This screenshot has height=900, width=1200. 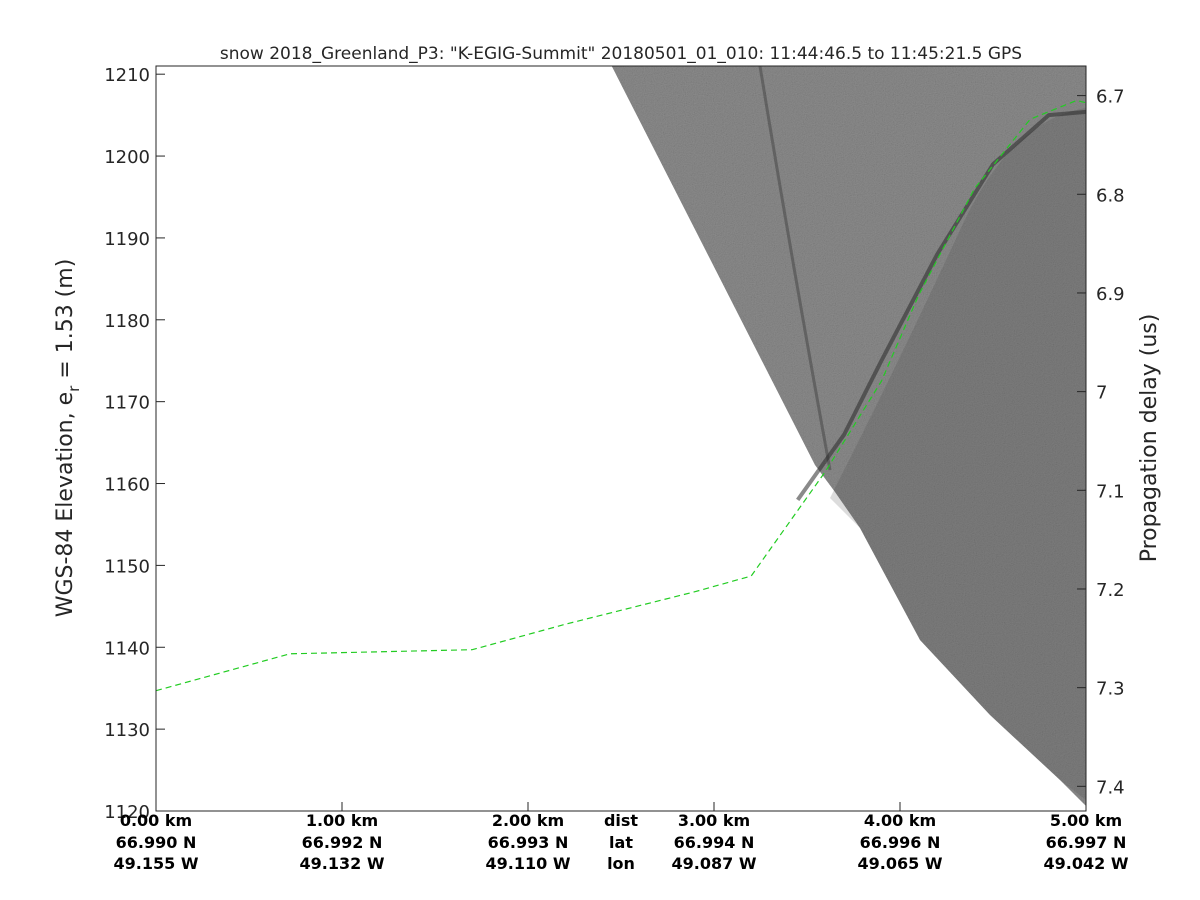 What do you see at coordinates (127, 566) in the screenshot?
I see `y-tick-label-left: 1150` at bounding box center [127, 566].